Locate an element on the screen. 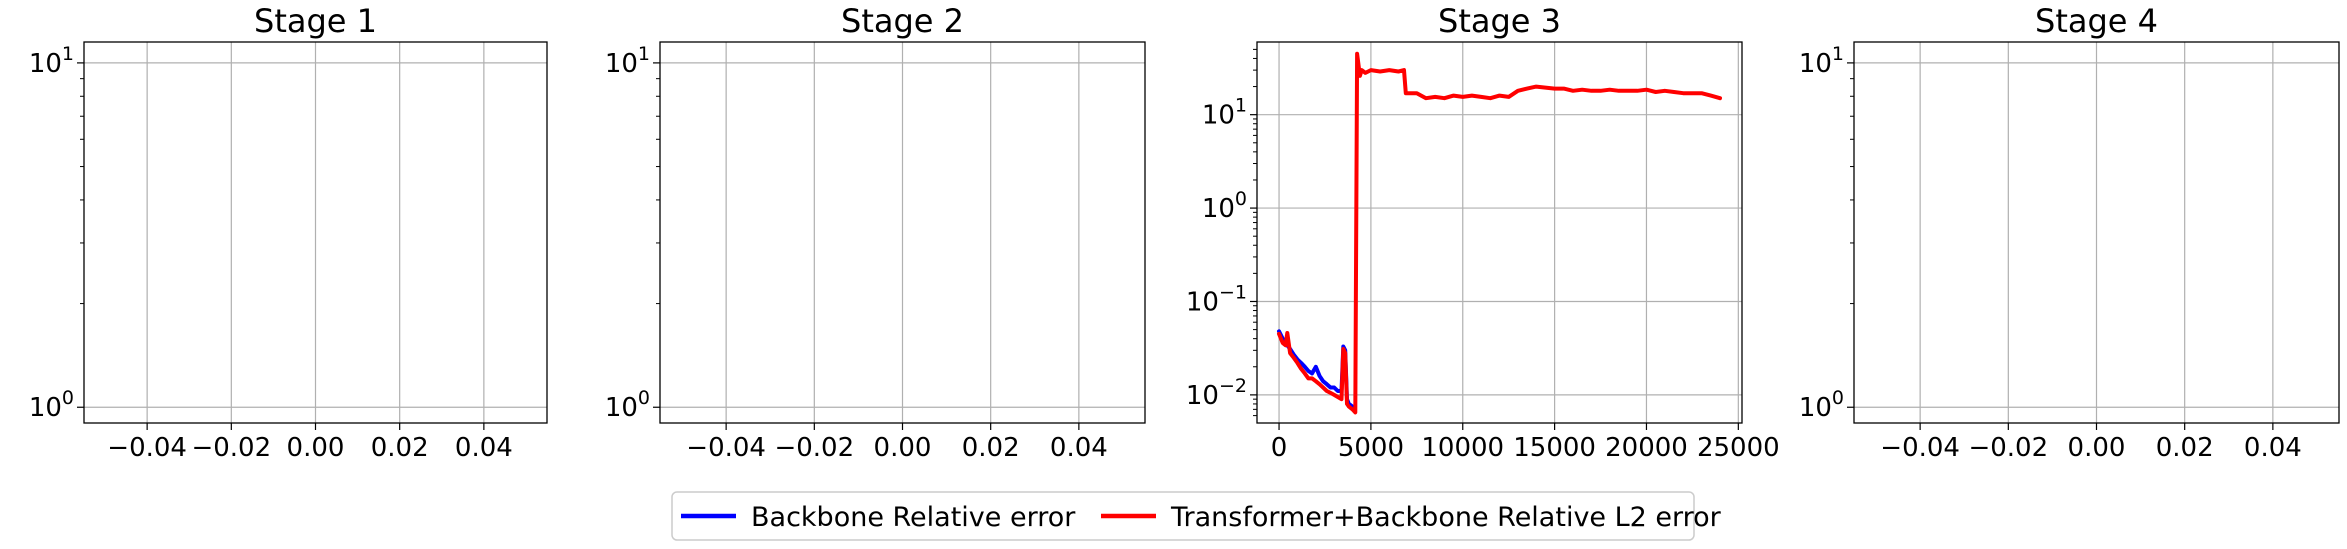 The image size is (2347, 549). x-tick-label: 10000 is located at coordinates (1462, 448).